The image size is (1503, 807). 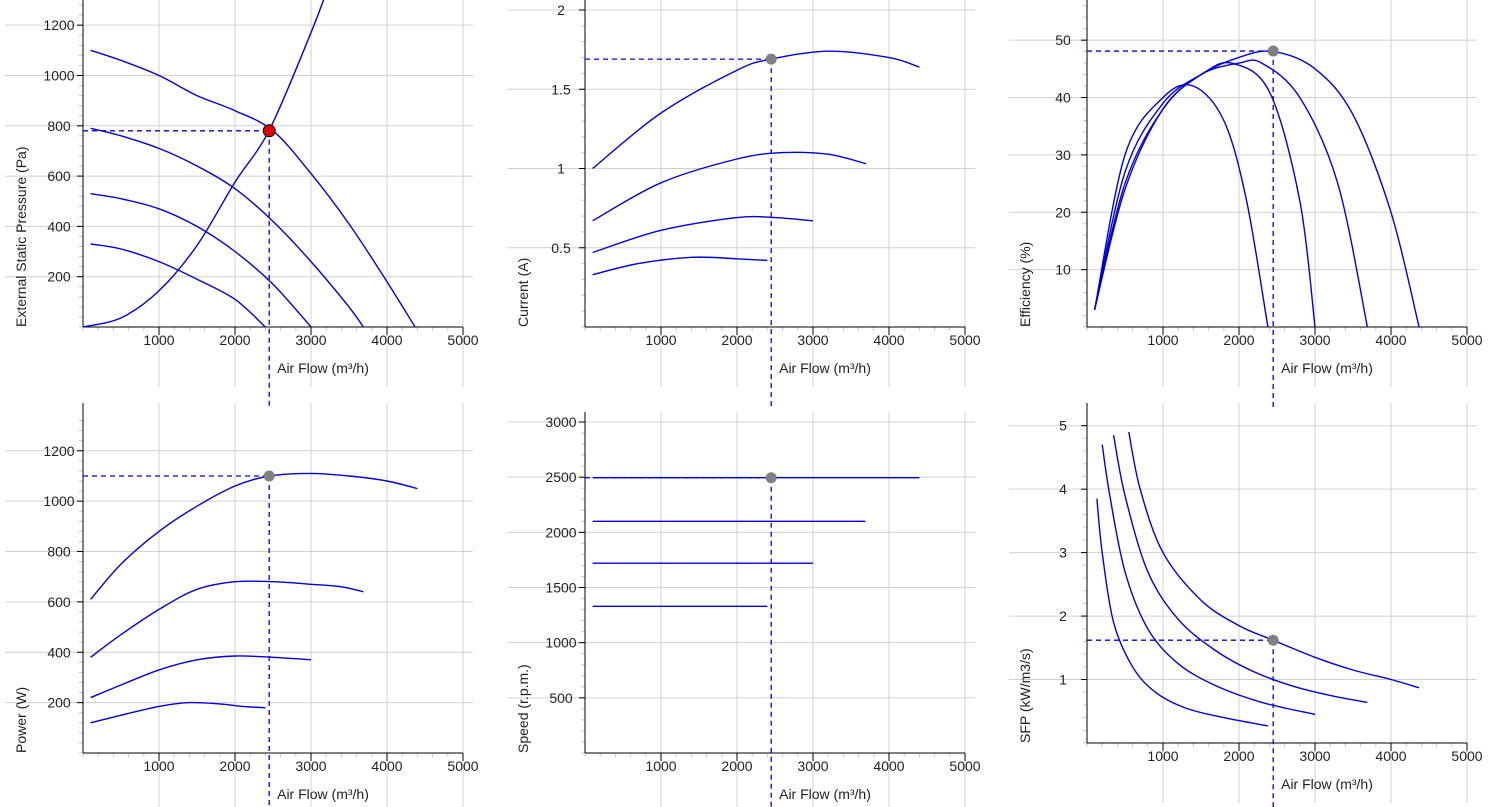 What do you see at coordinates (560, 477) in the screenshot?
I see `y-tick-label: 2500` at bounding box center [560, 477].